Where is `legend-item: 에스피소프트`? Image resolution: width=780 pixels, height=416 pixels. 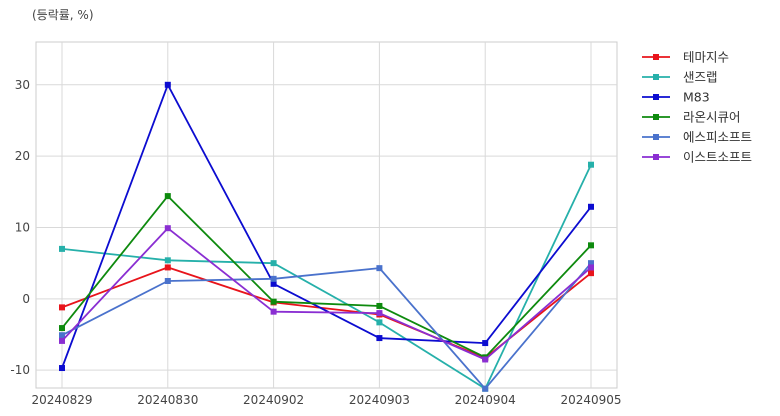
legend-item: 에스피소프트 is located at coordinates (697, 137).